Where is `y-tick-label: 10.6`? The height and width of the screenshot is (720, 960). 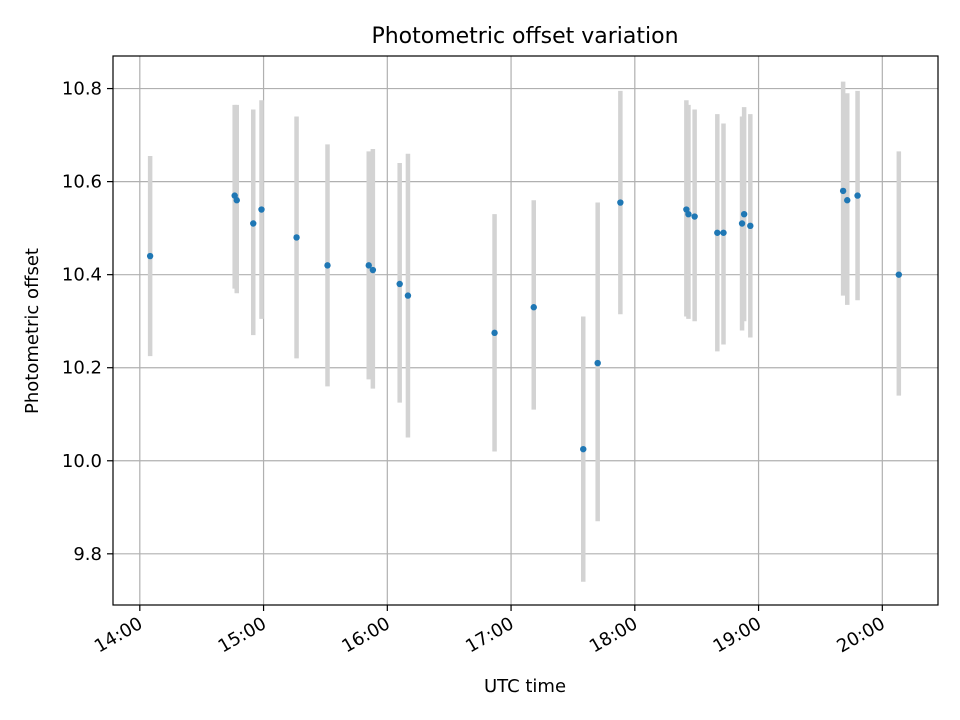
y-tick-label: 10.6 is located at coordinates (82, 182).